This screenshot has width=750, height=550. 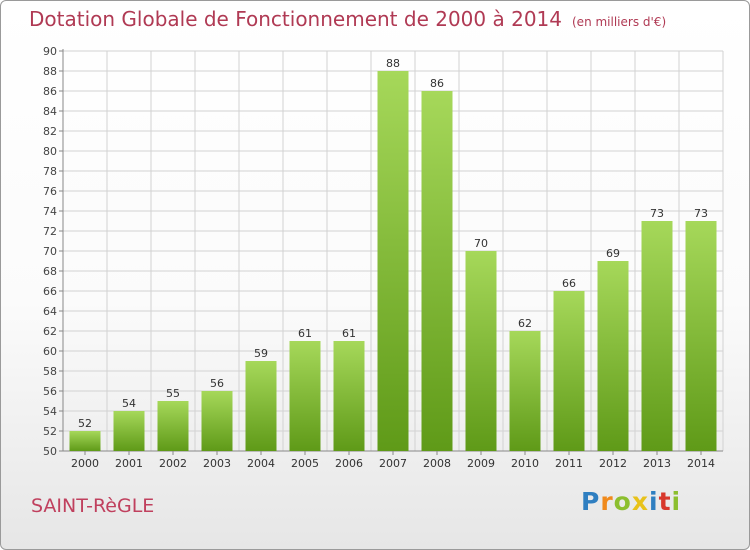 I want to click on bar-2010, so click(x=525, y=391).